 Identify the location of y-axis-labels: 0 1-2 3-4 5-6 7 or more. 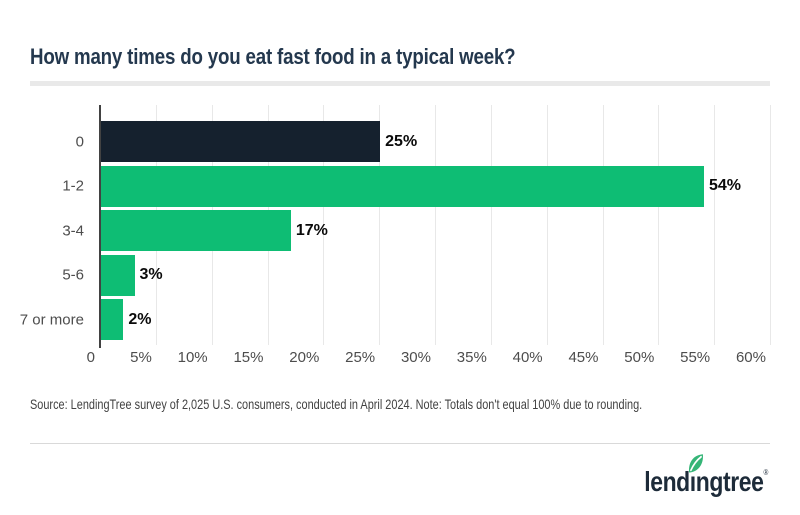
(57, 225).